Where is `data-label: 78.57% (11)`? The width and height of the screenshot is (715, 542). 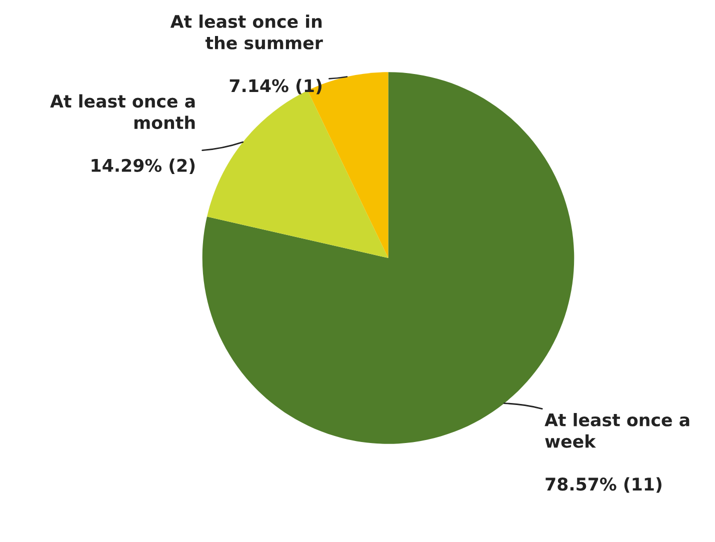
data-label: 78.57% (11) is located at coordinates (604, 485).